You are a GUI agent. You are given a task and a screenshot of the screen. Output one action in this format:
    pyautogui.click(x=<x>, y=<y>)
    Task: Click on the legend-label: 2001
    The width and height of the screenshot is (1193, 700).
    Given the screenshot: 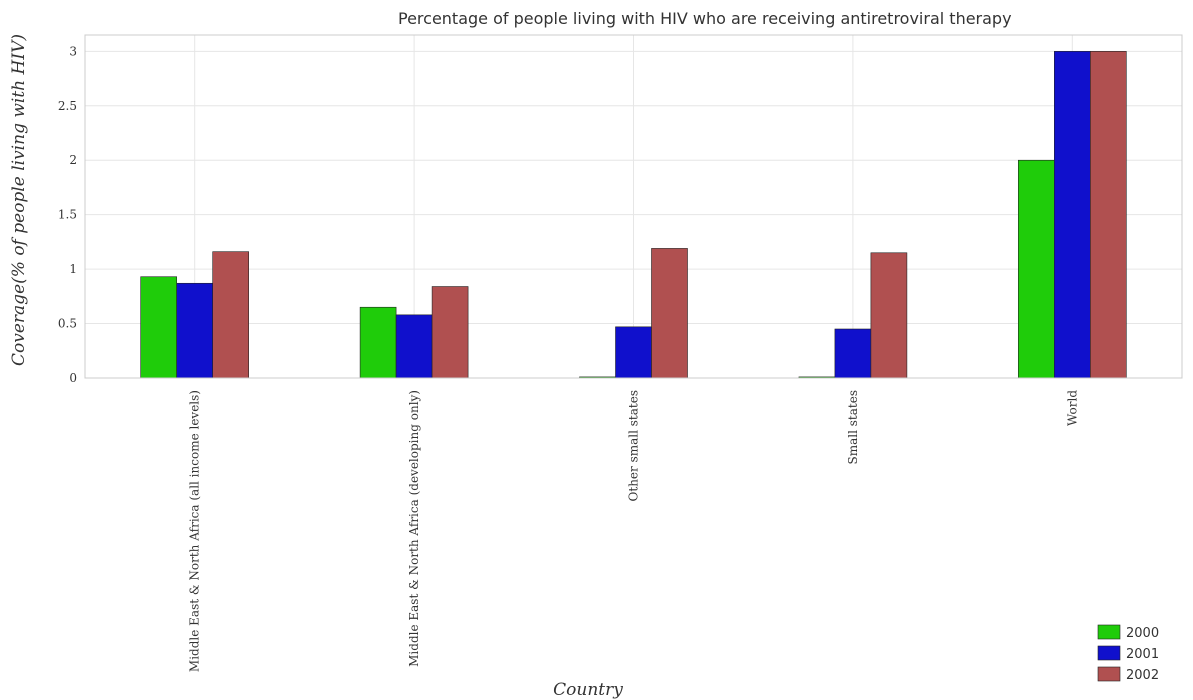 What is the action you would take?
    pyautogui.click(x=1142, y=654)
    